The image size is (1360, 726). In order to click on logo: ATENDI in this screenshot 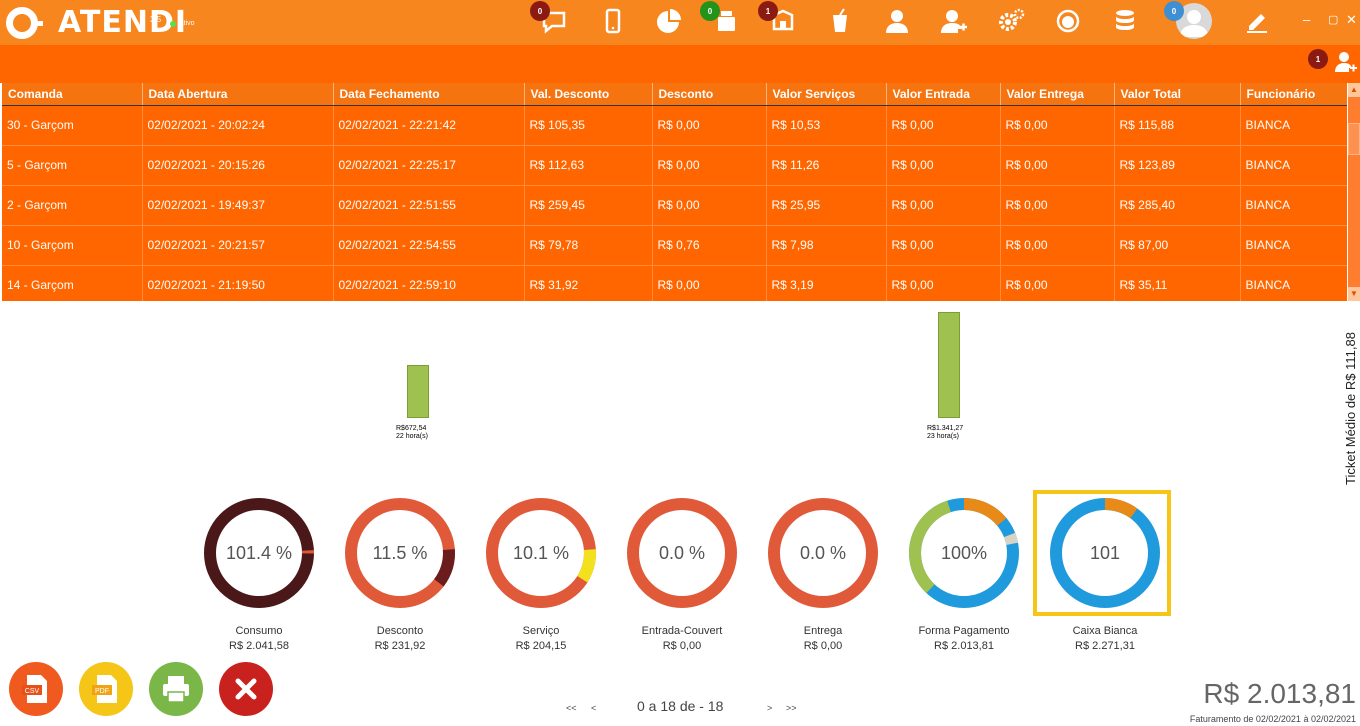, I will do `click(96, 22)`.